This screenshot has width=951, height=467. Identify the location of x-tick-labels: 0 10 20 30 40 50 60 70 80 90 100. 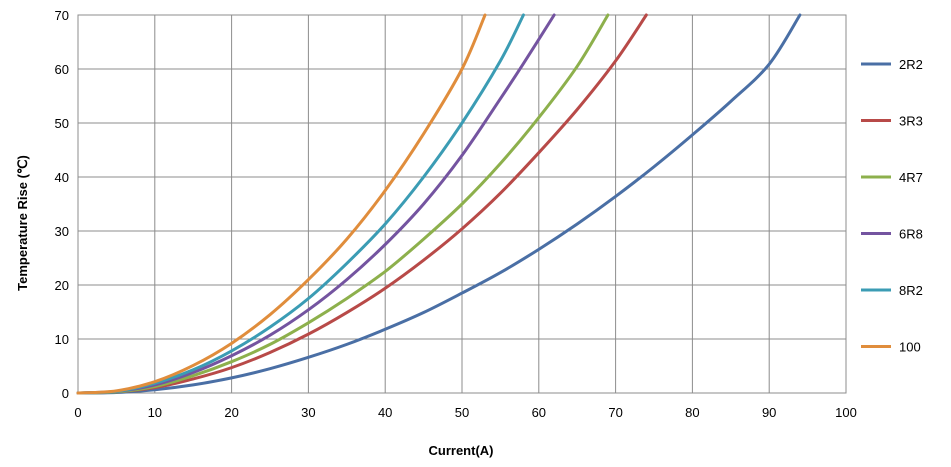
(465, 412).